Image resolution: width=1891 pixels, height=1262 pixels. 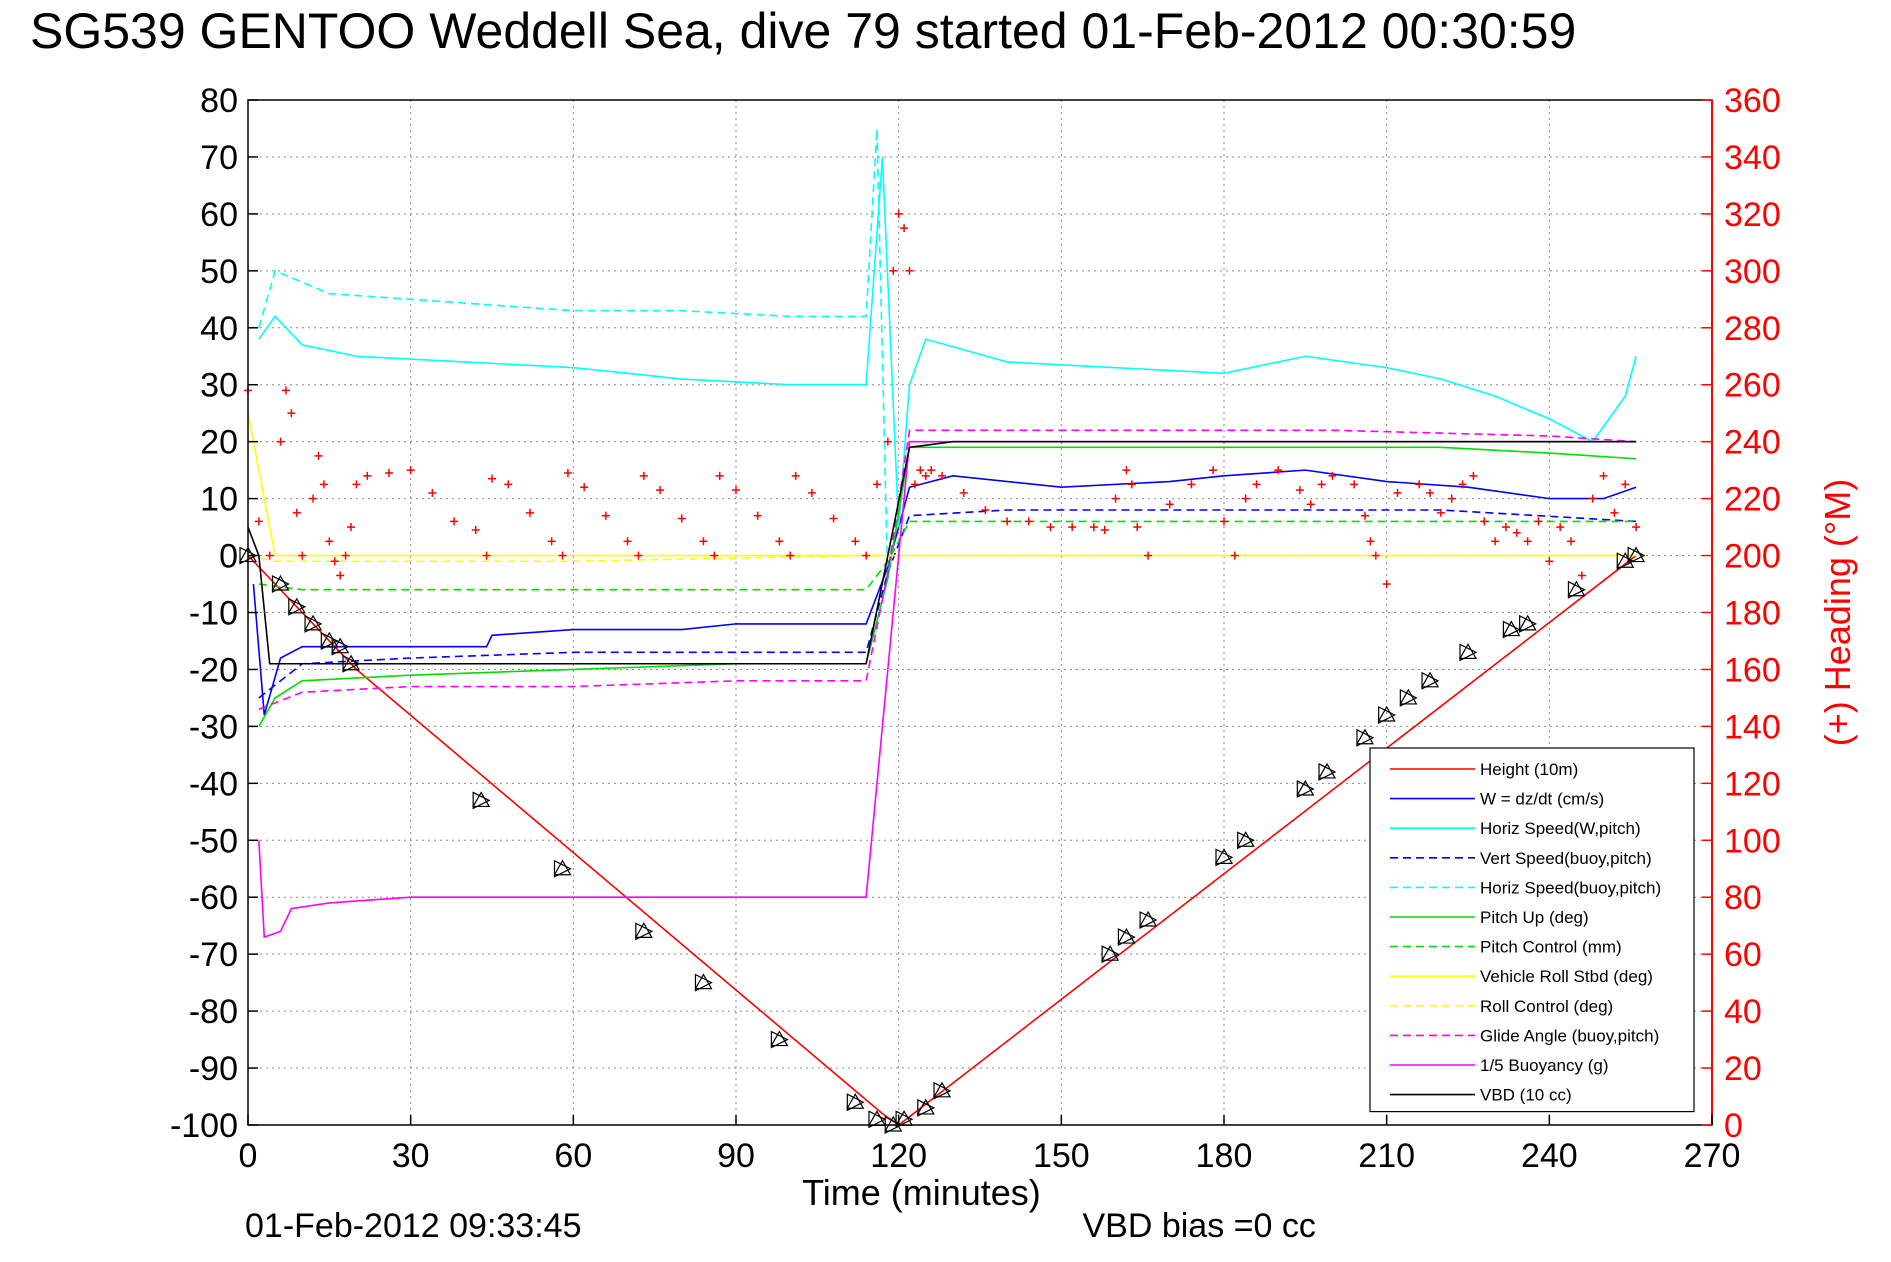 What do you see at coordinates (1752, 557) in the screenshot?
I see `right-tick-label: 200` at bounding box center [1752, 557].